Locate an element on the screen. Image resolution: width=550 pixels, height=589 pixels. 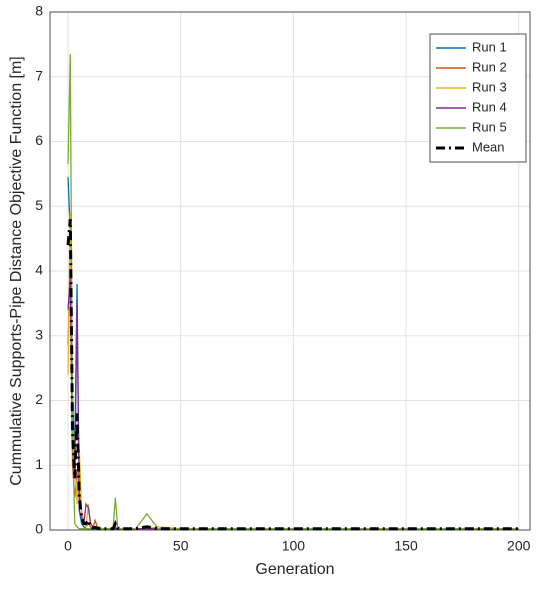
y-tick-label: 8 is located at coordinates (39, 11).